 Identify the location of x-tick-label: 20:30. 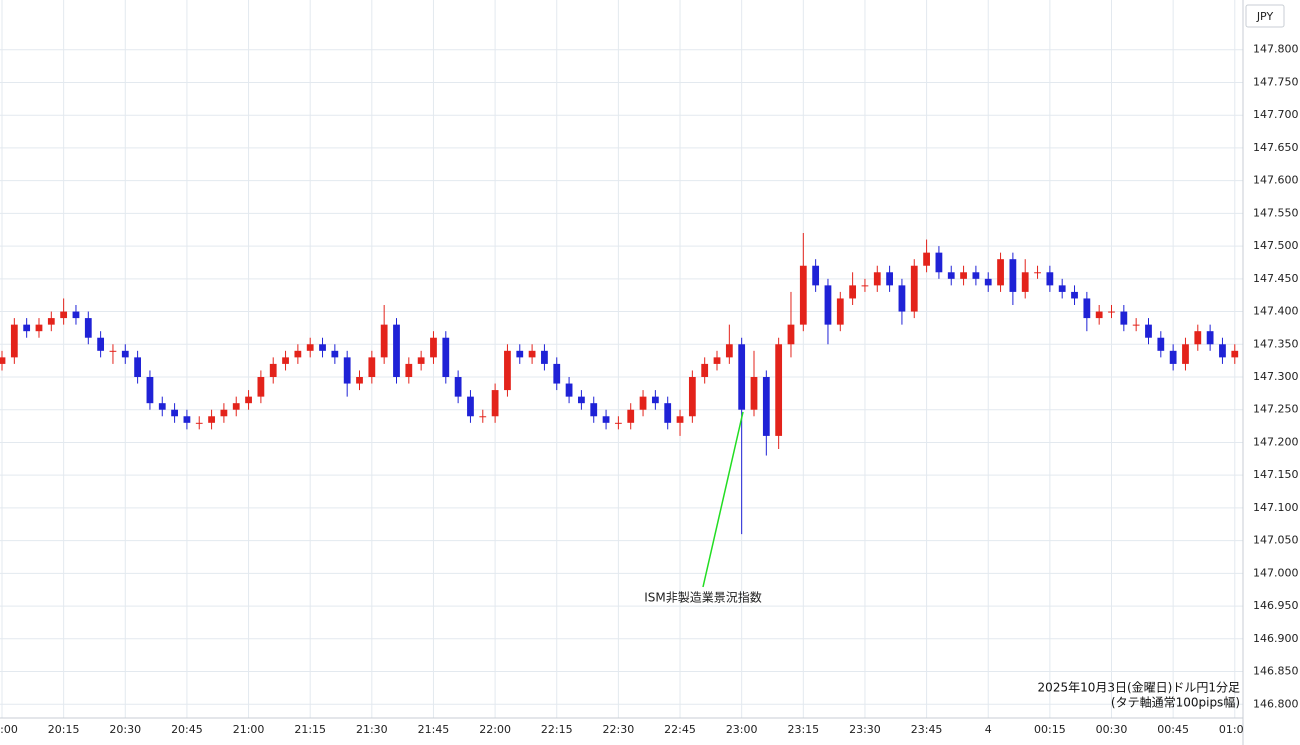
(125, 729).